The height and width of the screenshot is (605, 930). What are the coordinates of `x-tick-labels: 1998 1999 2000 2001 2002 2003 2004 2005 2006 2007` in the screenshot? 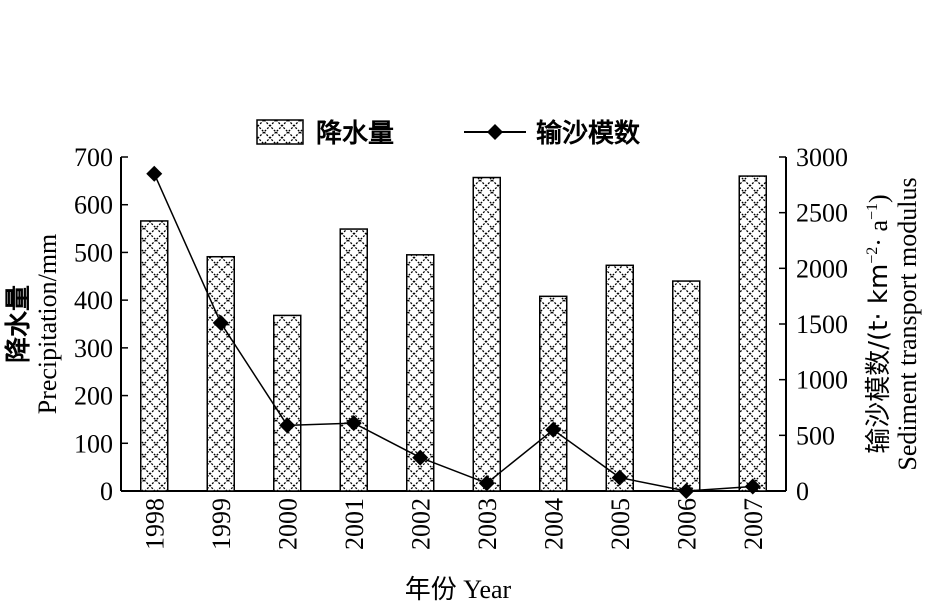 It's located at (454, 524).